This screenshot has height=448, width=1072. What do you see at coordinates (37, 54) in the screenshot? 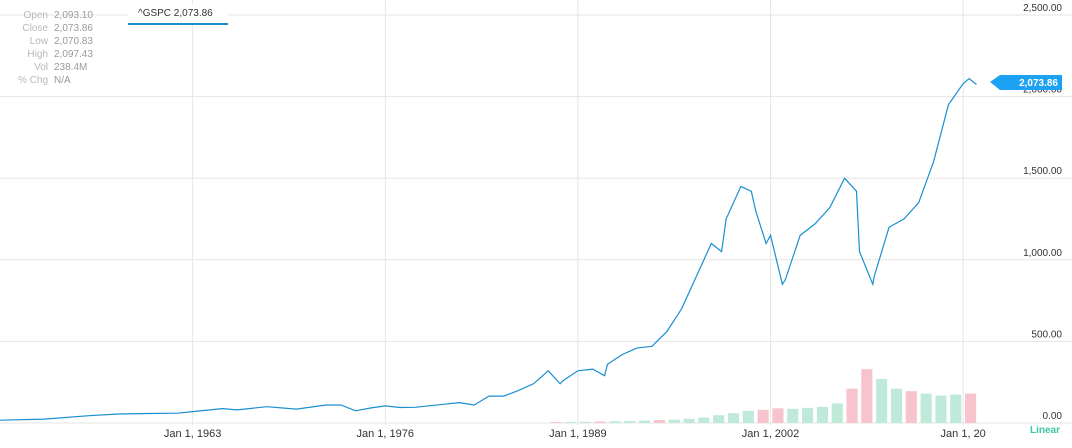
I see `ohlc-label: High` at bounding box center [37, 54].